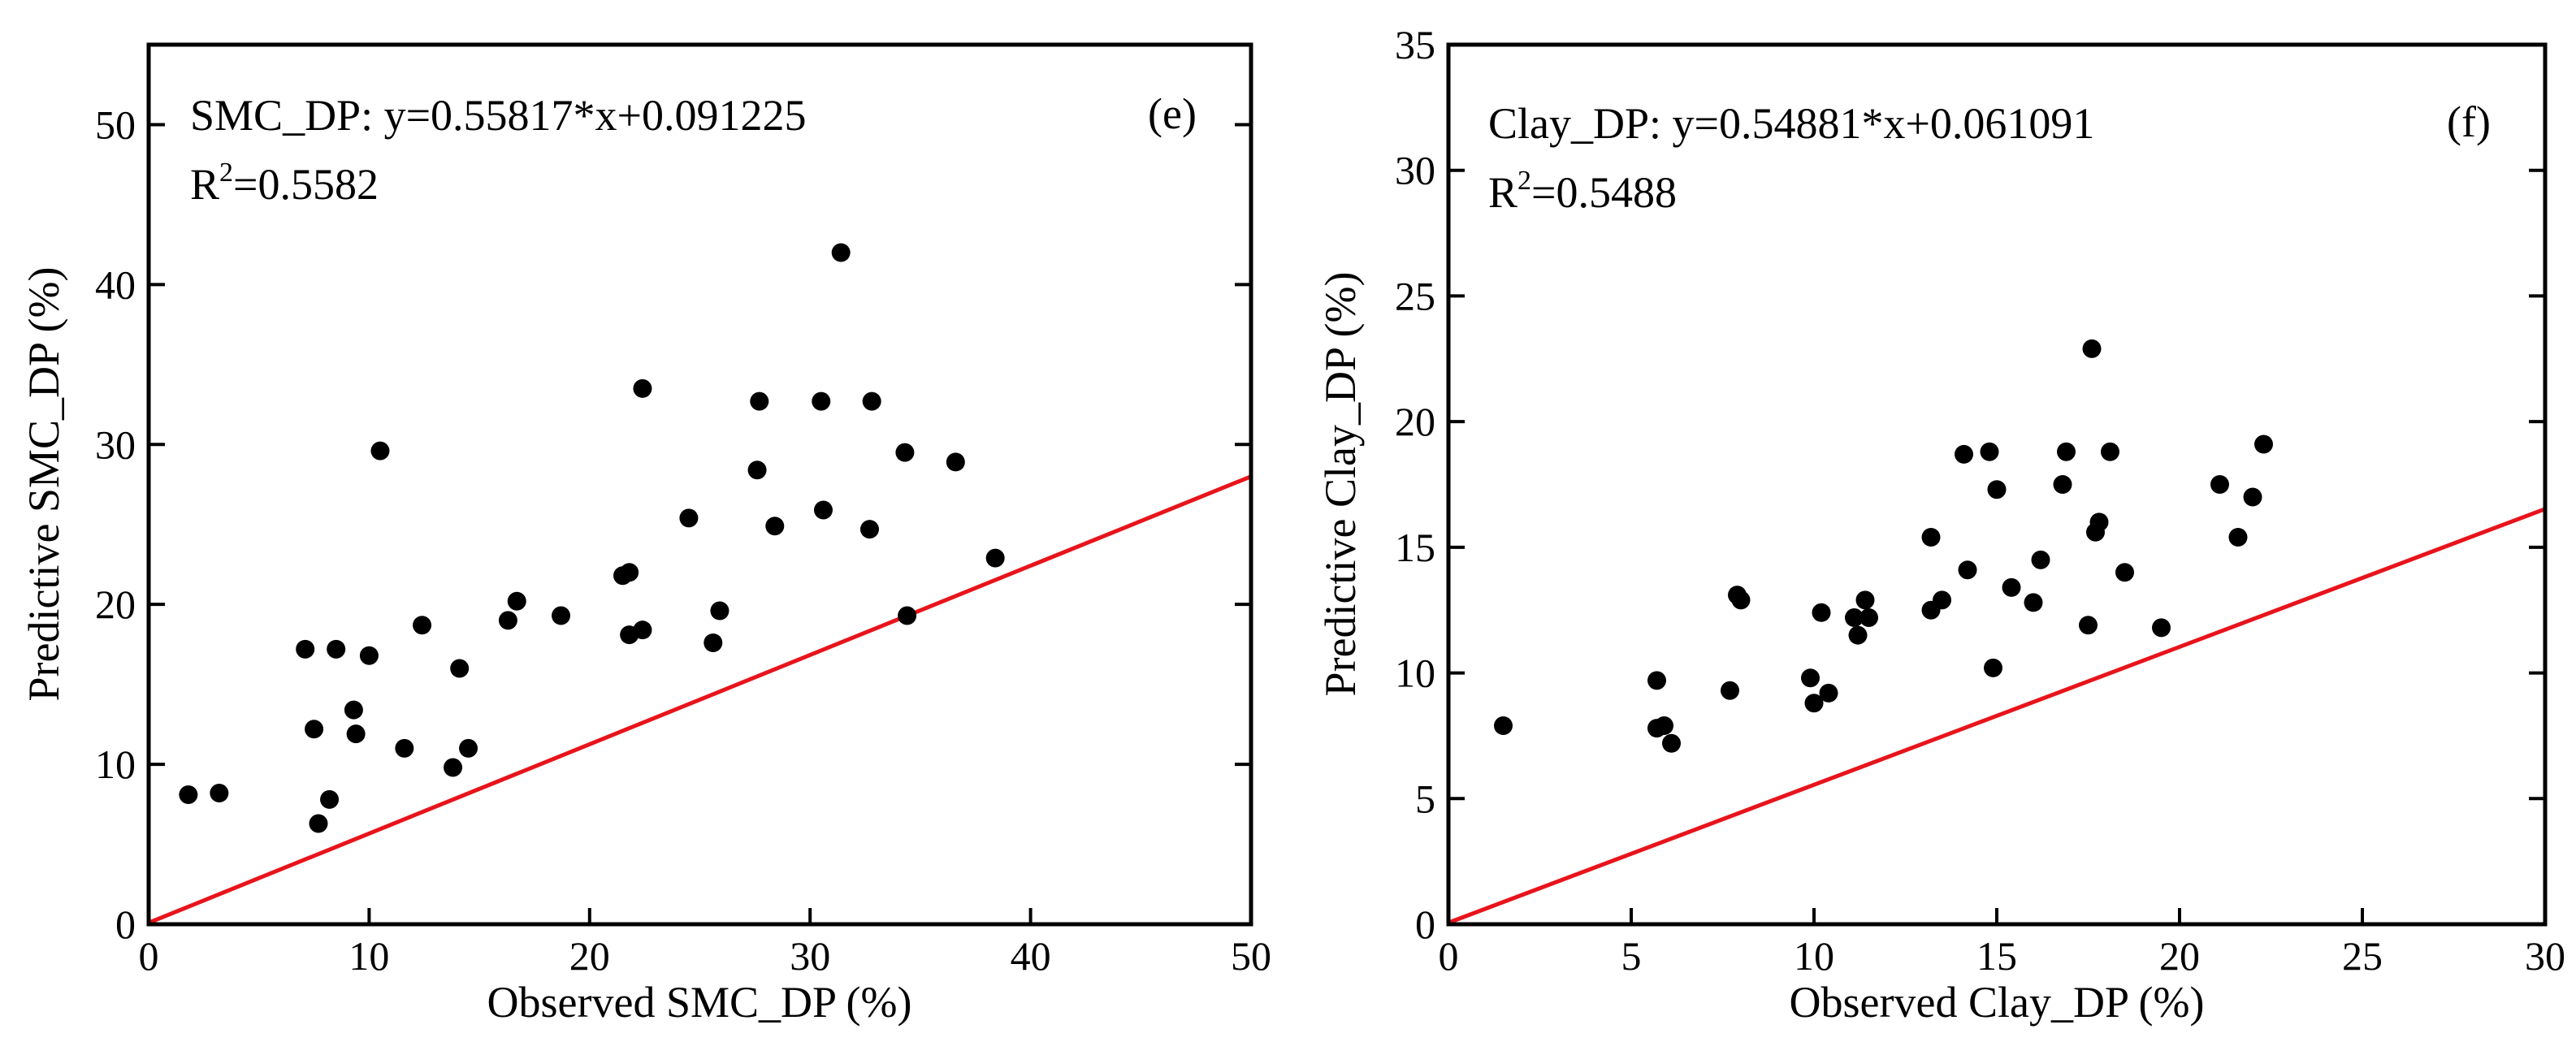 This screenshot has height=1042, width=2576. I want to click on panel-e-x-tick-label-40: 40, so click(1031, 956).